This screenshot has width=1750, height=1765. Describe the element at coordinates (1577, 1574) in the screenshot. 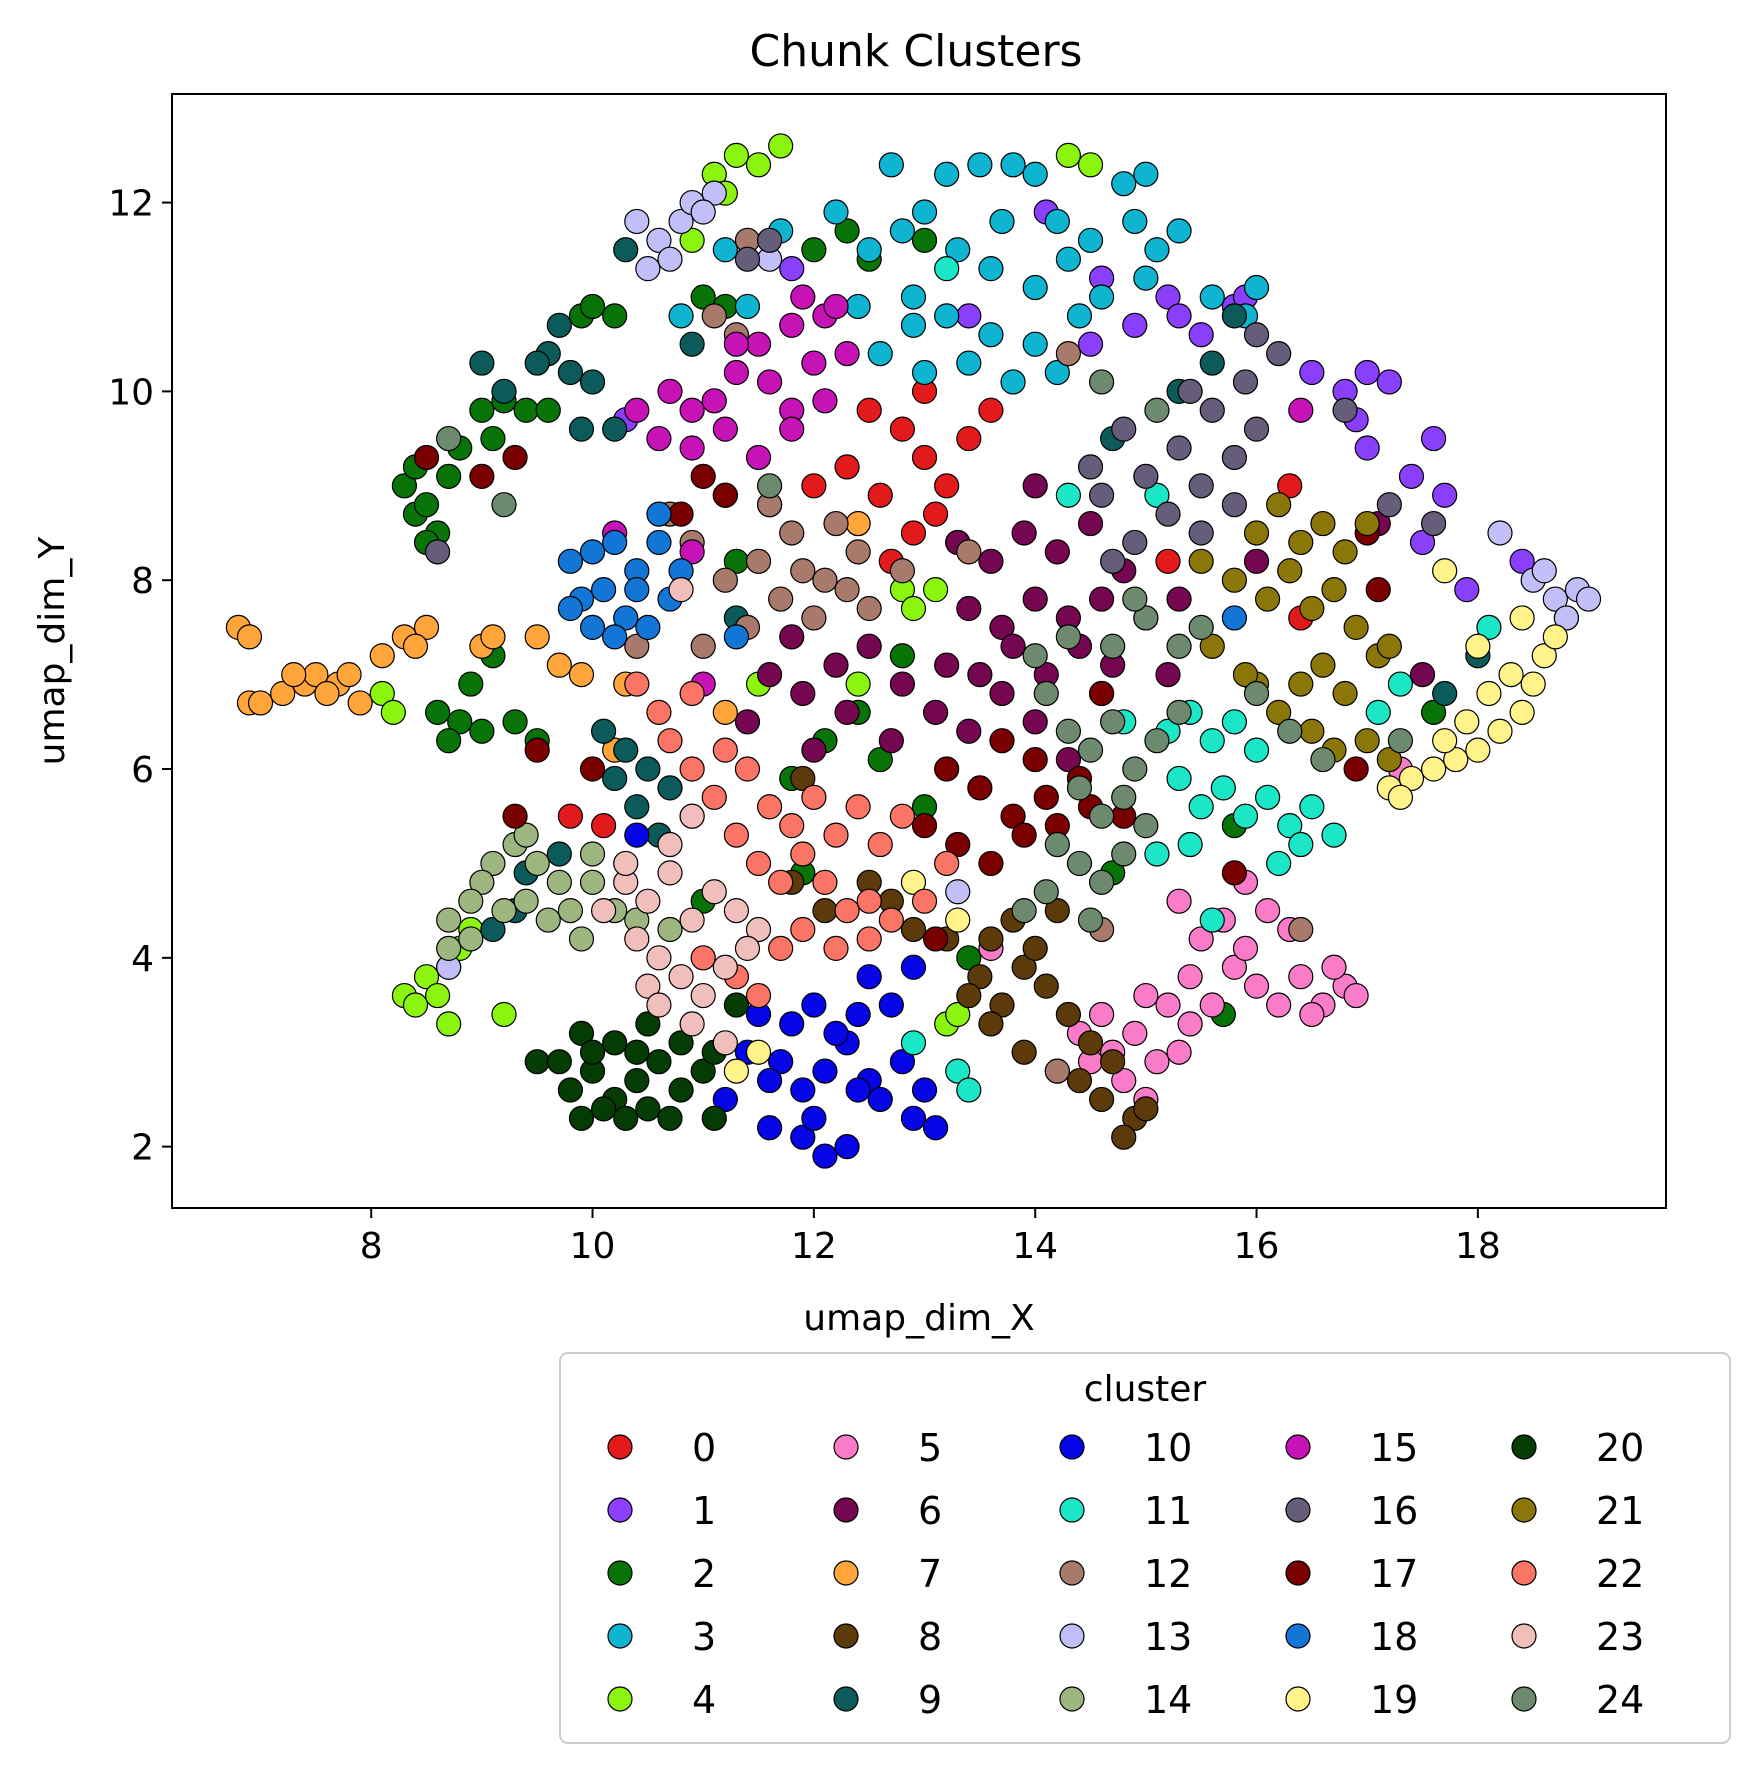

I see `legend-item: 22` at that location.